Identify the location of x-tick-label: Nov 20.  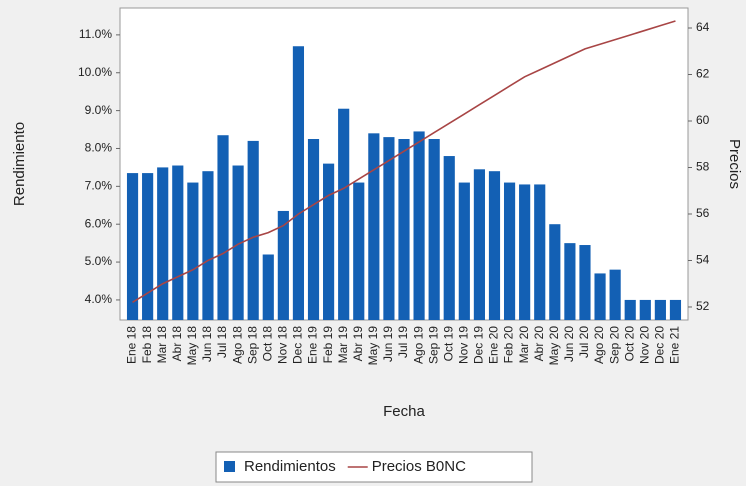
(644, 345).